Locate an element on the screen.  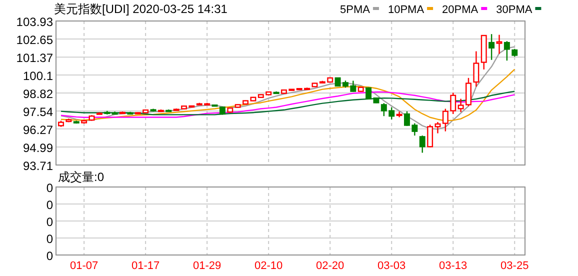
category-label: 01-29 is located at coordinates (207, 266).